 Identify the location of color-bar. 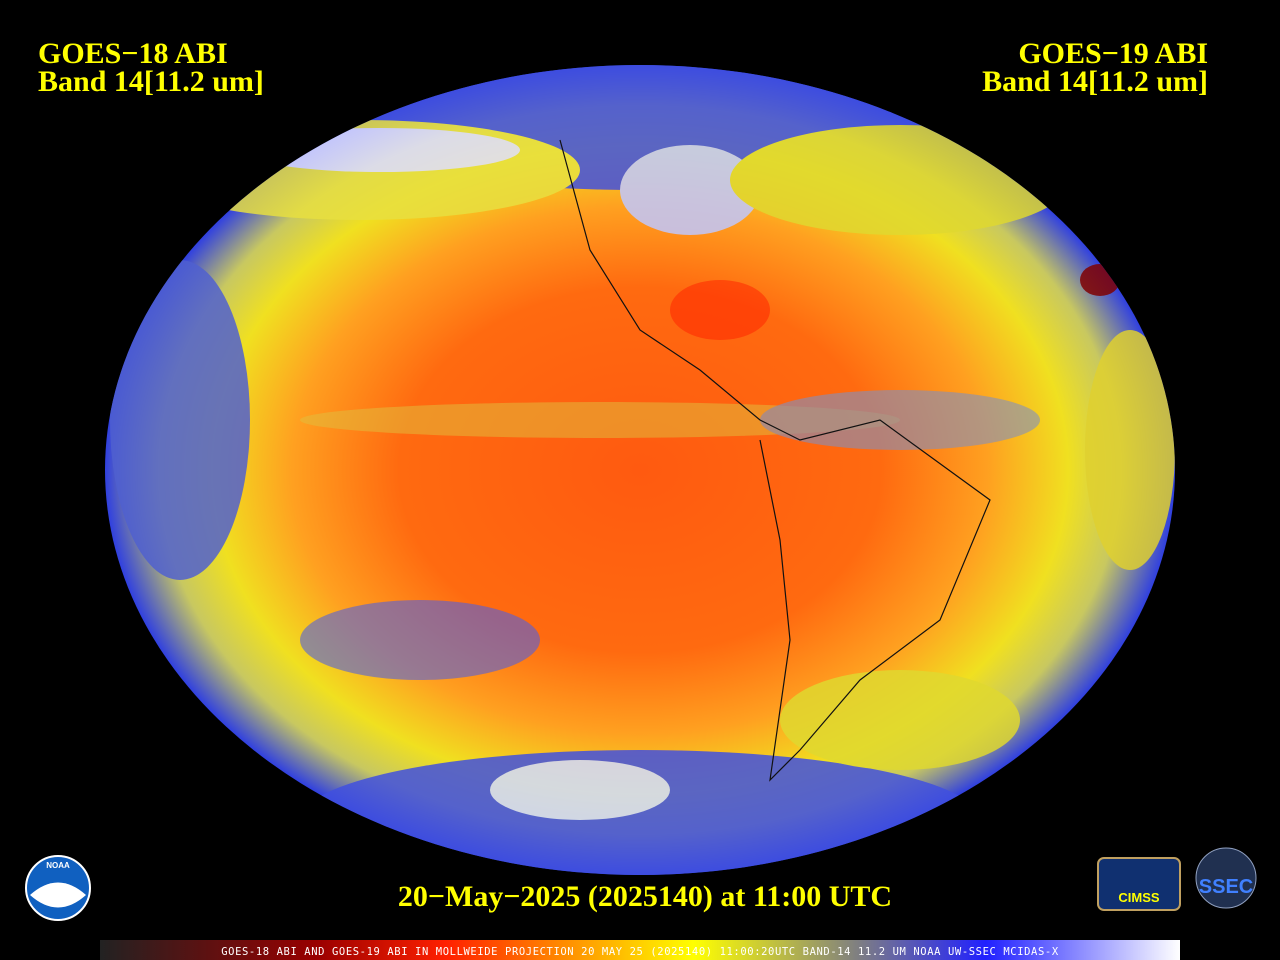
(640, 950).